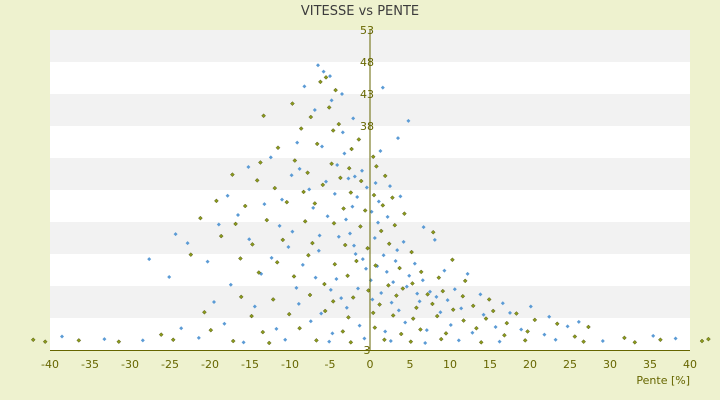  What do you see at coordinates (290, 364) in the screenshot?
I see `x-tick-label: -10` at bounding box center [290, 364].